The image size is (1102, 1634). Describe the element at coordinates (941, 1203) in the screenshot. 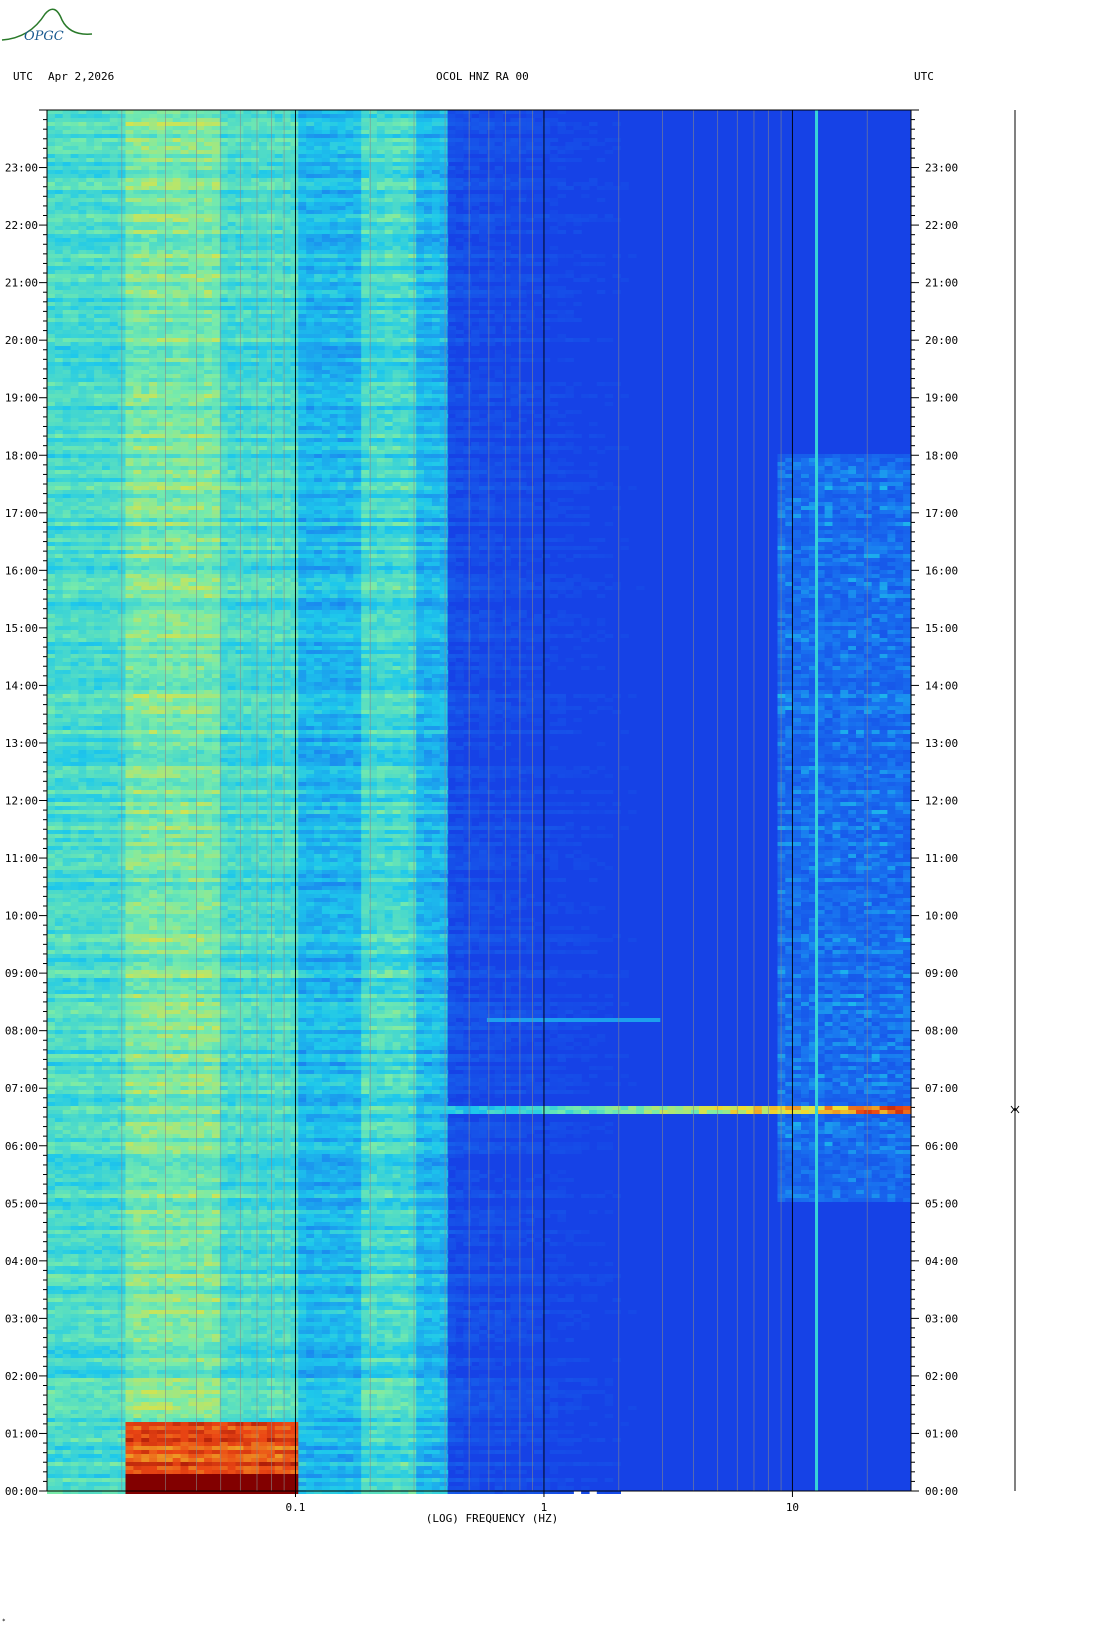

I see `y-tick-label-right: 05:00` at that location.